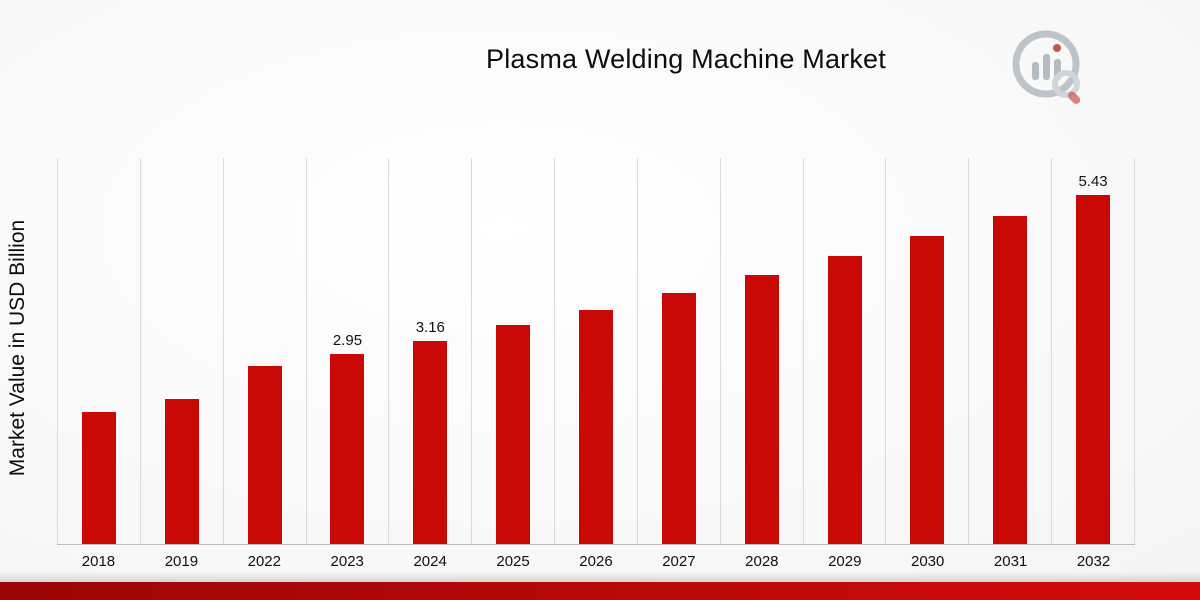 This screenshot has width=1200, height=600. I want to click on grid-cell-2032: 5.43, so click(1093, 351).